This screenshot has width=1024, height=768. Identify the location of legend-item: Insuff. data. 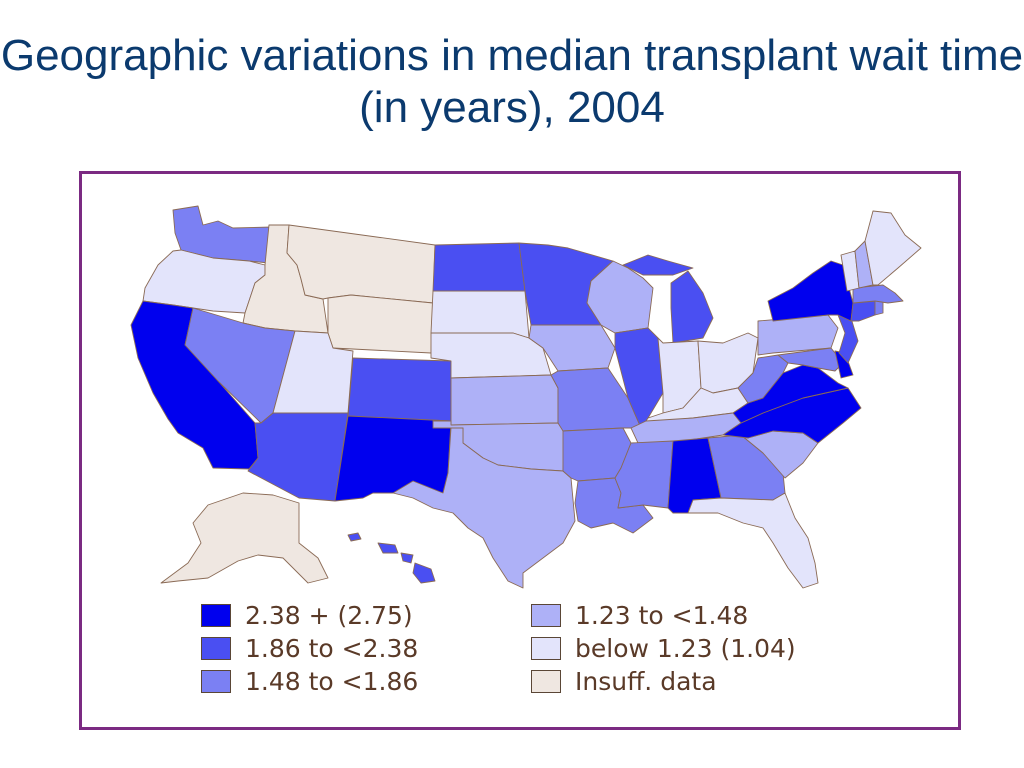
(624, 681).